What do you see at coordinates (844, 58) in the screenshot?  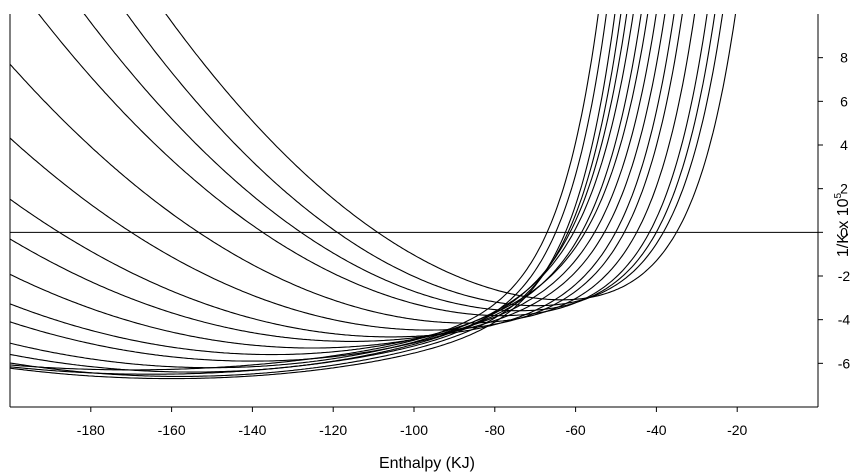 I see `y-tick-label: 8` at bounding box center [844, 58].